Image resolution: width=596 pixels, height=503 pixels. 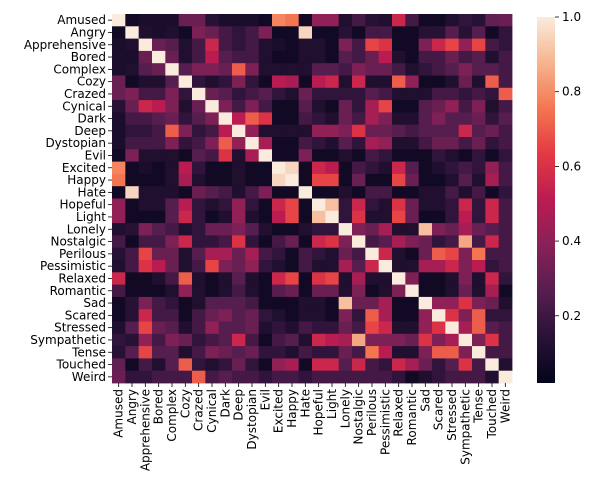 What do you see at coordinates (332, 404) in the screenshot?
I see `x-tick-label: Light` at bounding box center [332, 404].